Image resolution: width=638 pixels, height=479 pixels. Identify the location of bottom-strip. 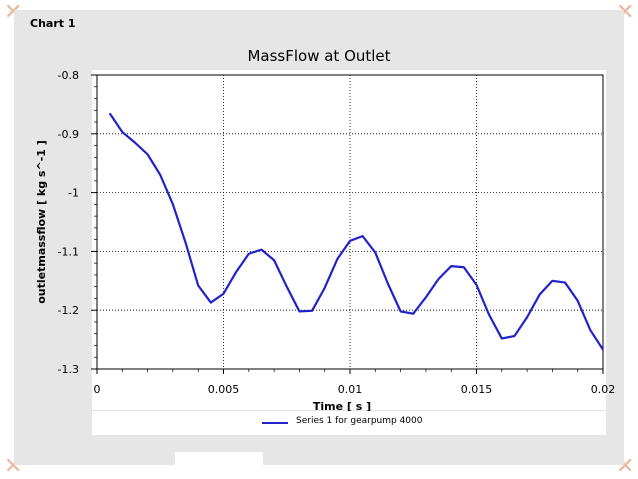
(219, 458).